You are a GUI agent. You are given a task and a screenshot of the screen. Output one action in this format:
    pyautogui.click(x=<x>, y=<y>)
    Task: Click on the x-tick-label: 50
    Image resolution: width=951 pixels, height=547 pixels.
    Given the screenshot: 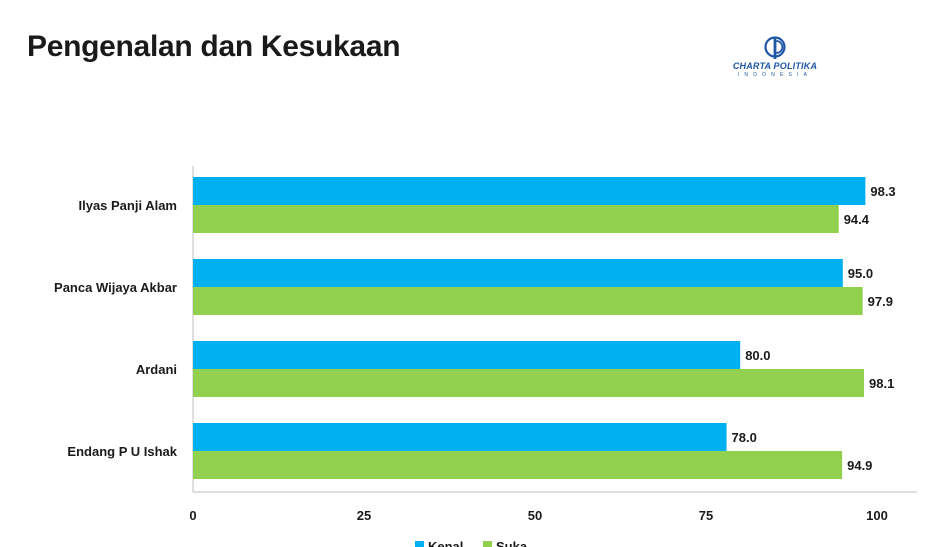 What is the action you would take?
    pyautogui.click(x=535, y=515)
    